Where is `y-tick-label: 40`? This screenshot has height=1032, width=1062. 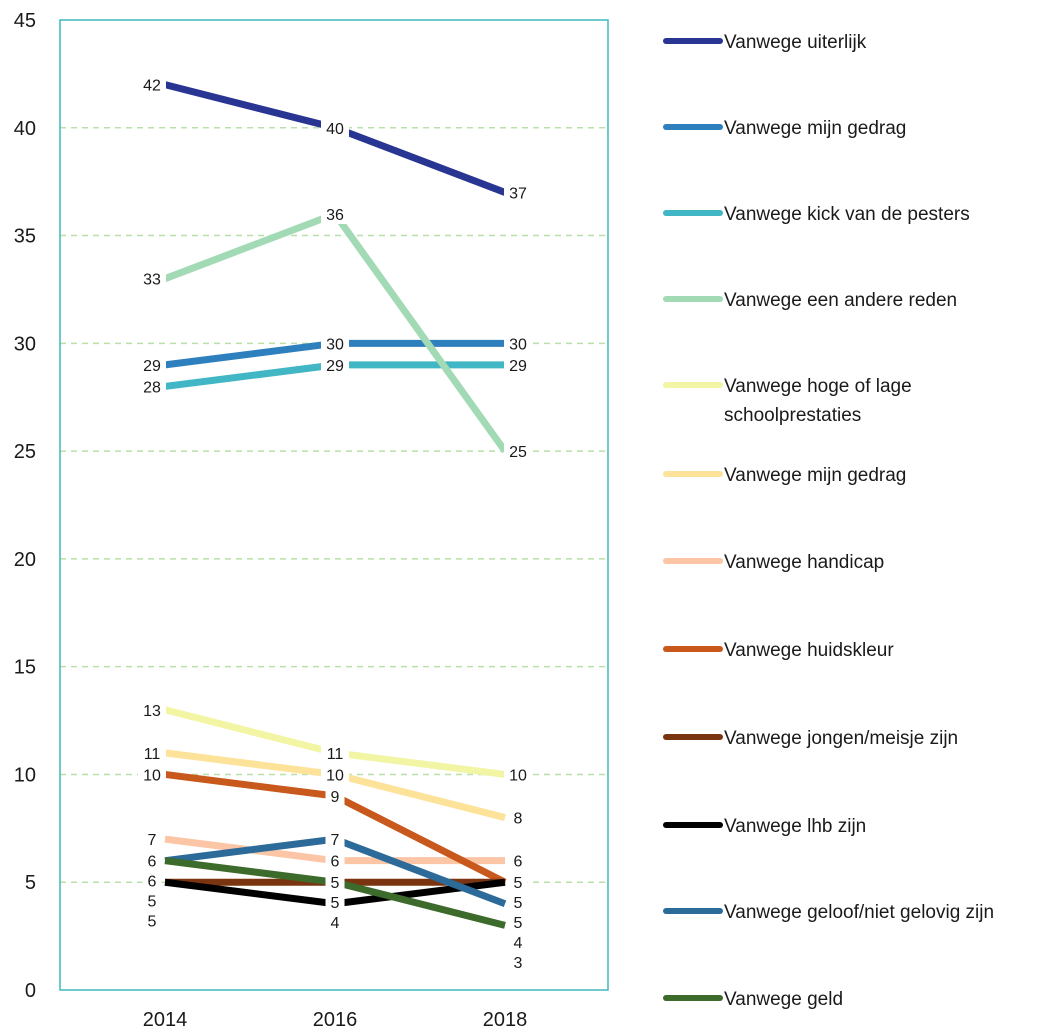 y-tick-label: 40 is located at coordinates (25, 129).